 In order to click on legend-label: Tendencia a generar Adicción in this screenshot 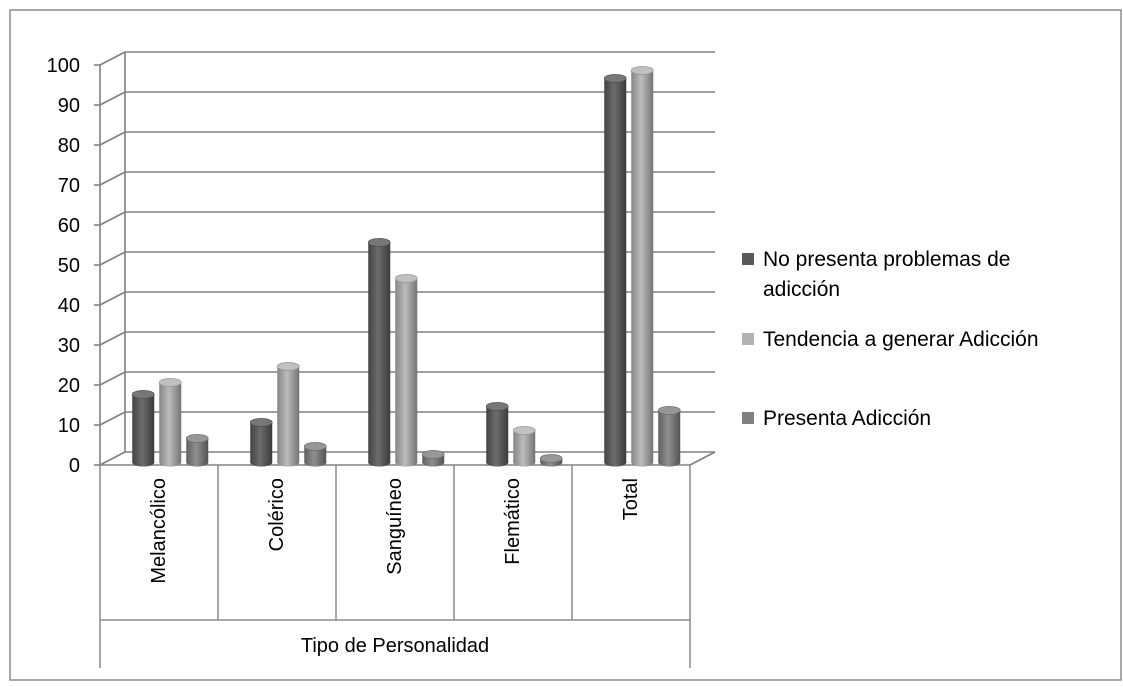, I will do `click(901, 339)`.